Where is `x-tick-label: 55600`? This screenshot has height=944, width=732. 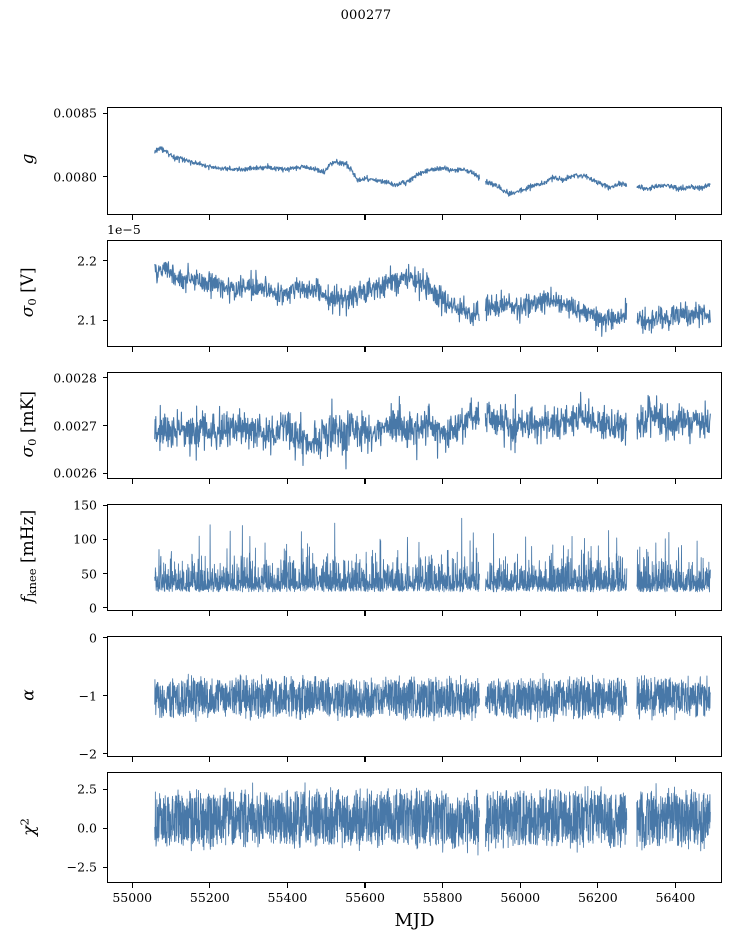 x-tick-label: 55600 is located at coordinates (365, 897).